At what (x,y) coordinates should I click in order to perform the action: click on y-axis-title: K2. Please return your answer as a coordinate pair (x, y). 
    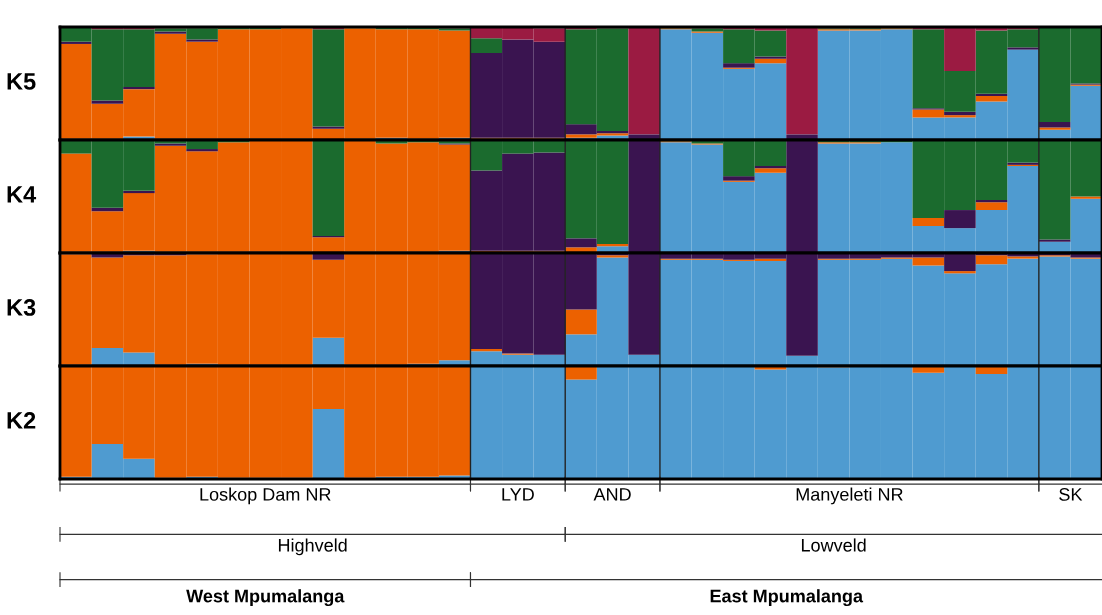
    Looking at the image, I should click on (21, 420).